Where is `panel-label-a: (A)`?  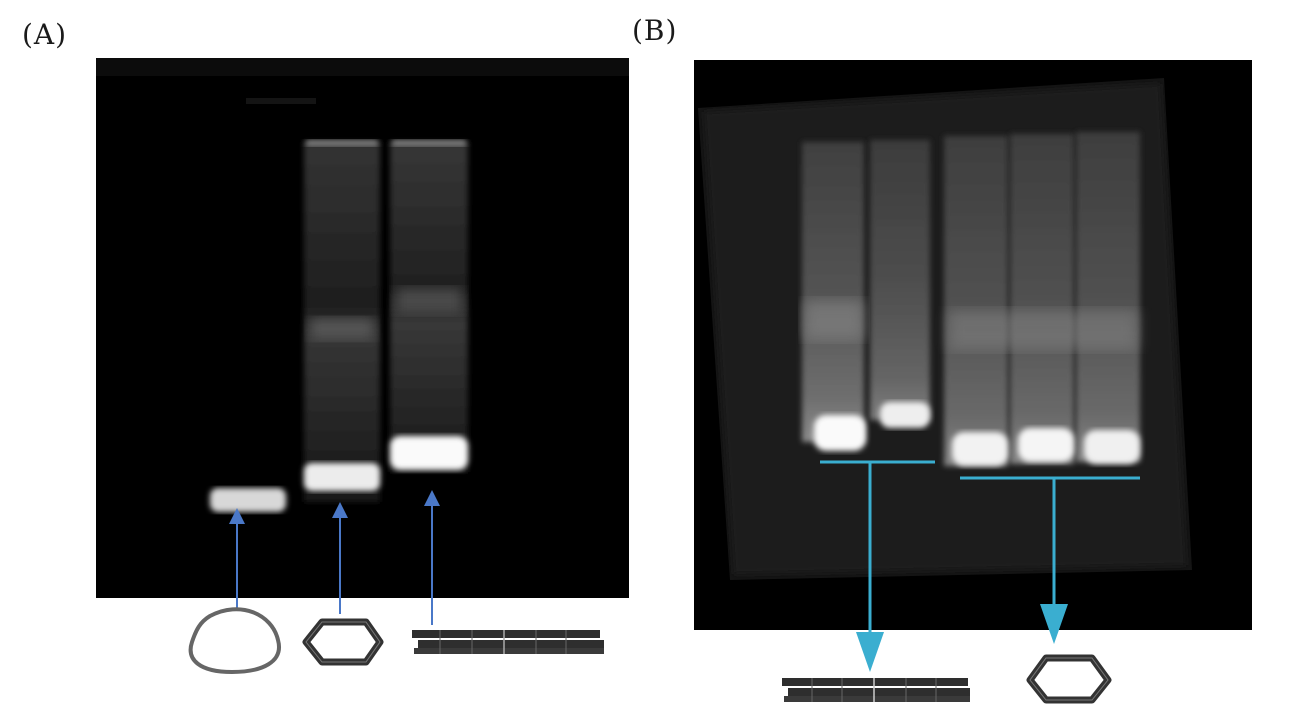 panel-label-a: (A) is located at coordinates (45, 34).